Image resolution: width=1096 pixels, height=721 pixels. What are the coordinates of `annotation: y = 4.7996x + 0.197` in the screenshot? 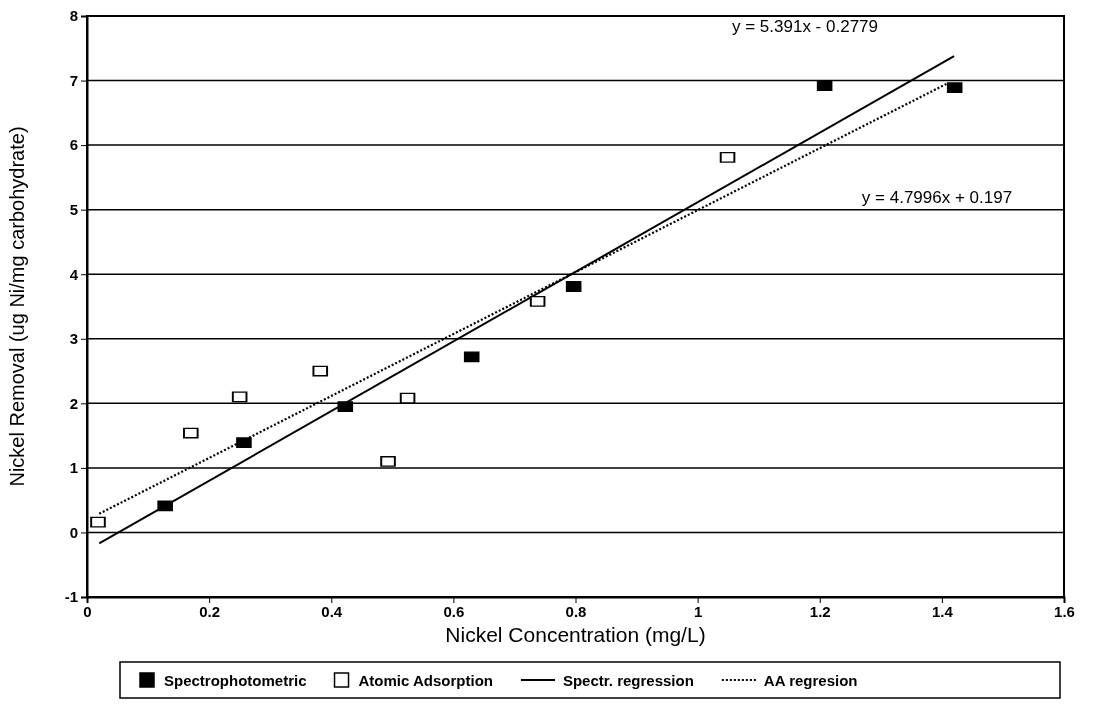 It's located at (937, 197).